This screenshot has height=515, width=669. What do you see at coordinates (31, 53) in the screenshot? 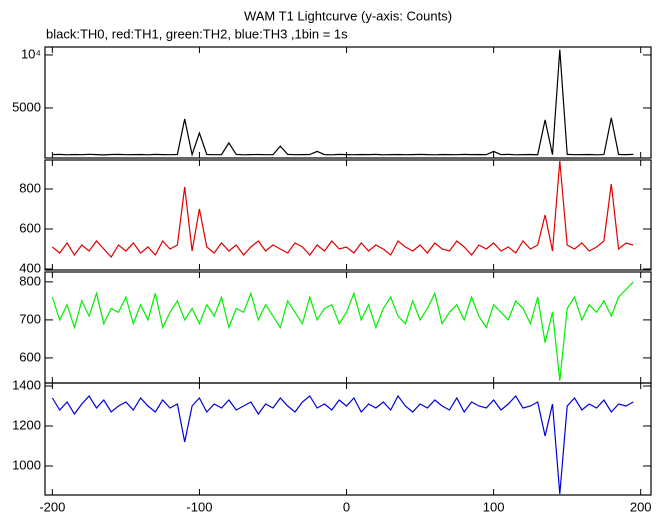
I see `y-tick-label: 10⁴` at bounding box center [31, 53].